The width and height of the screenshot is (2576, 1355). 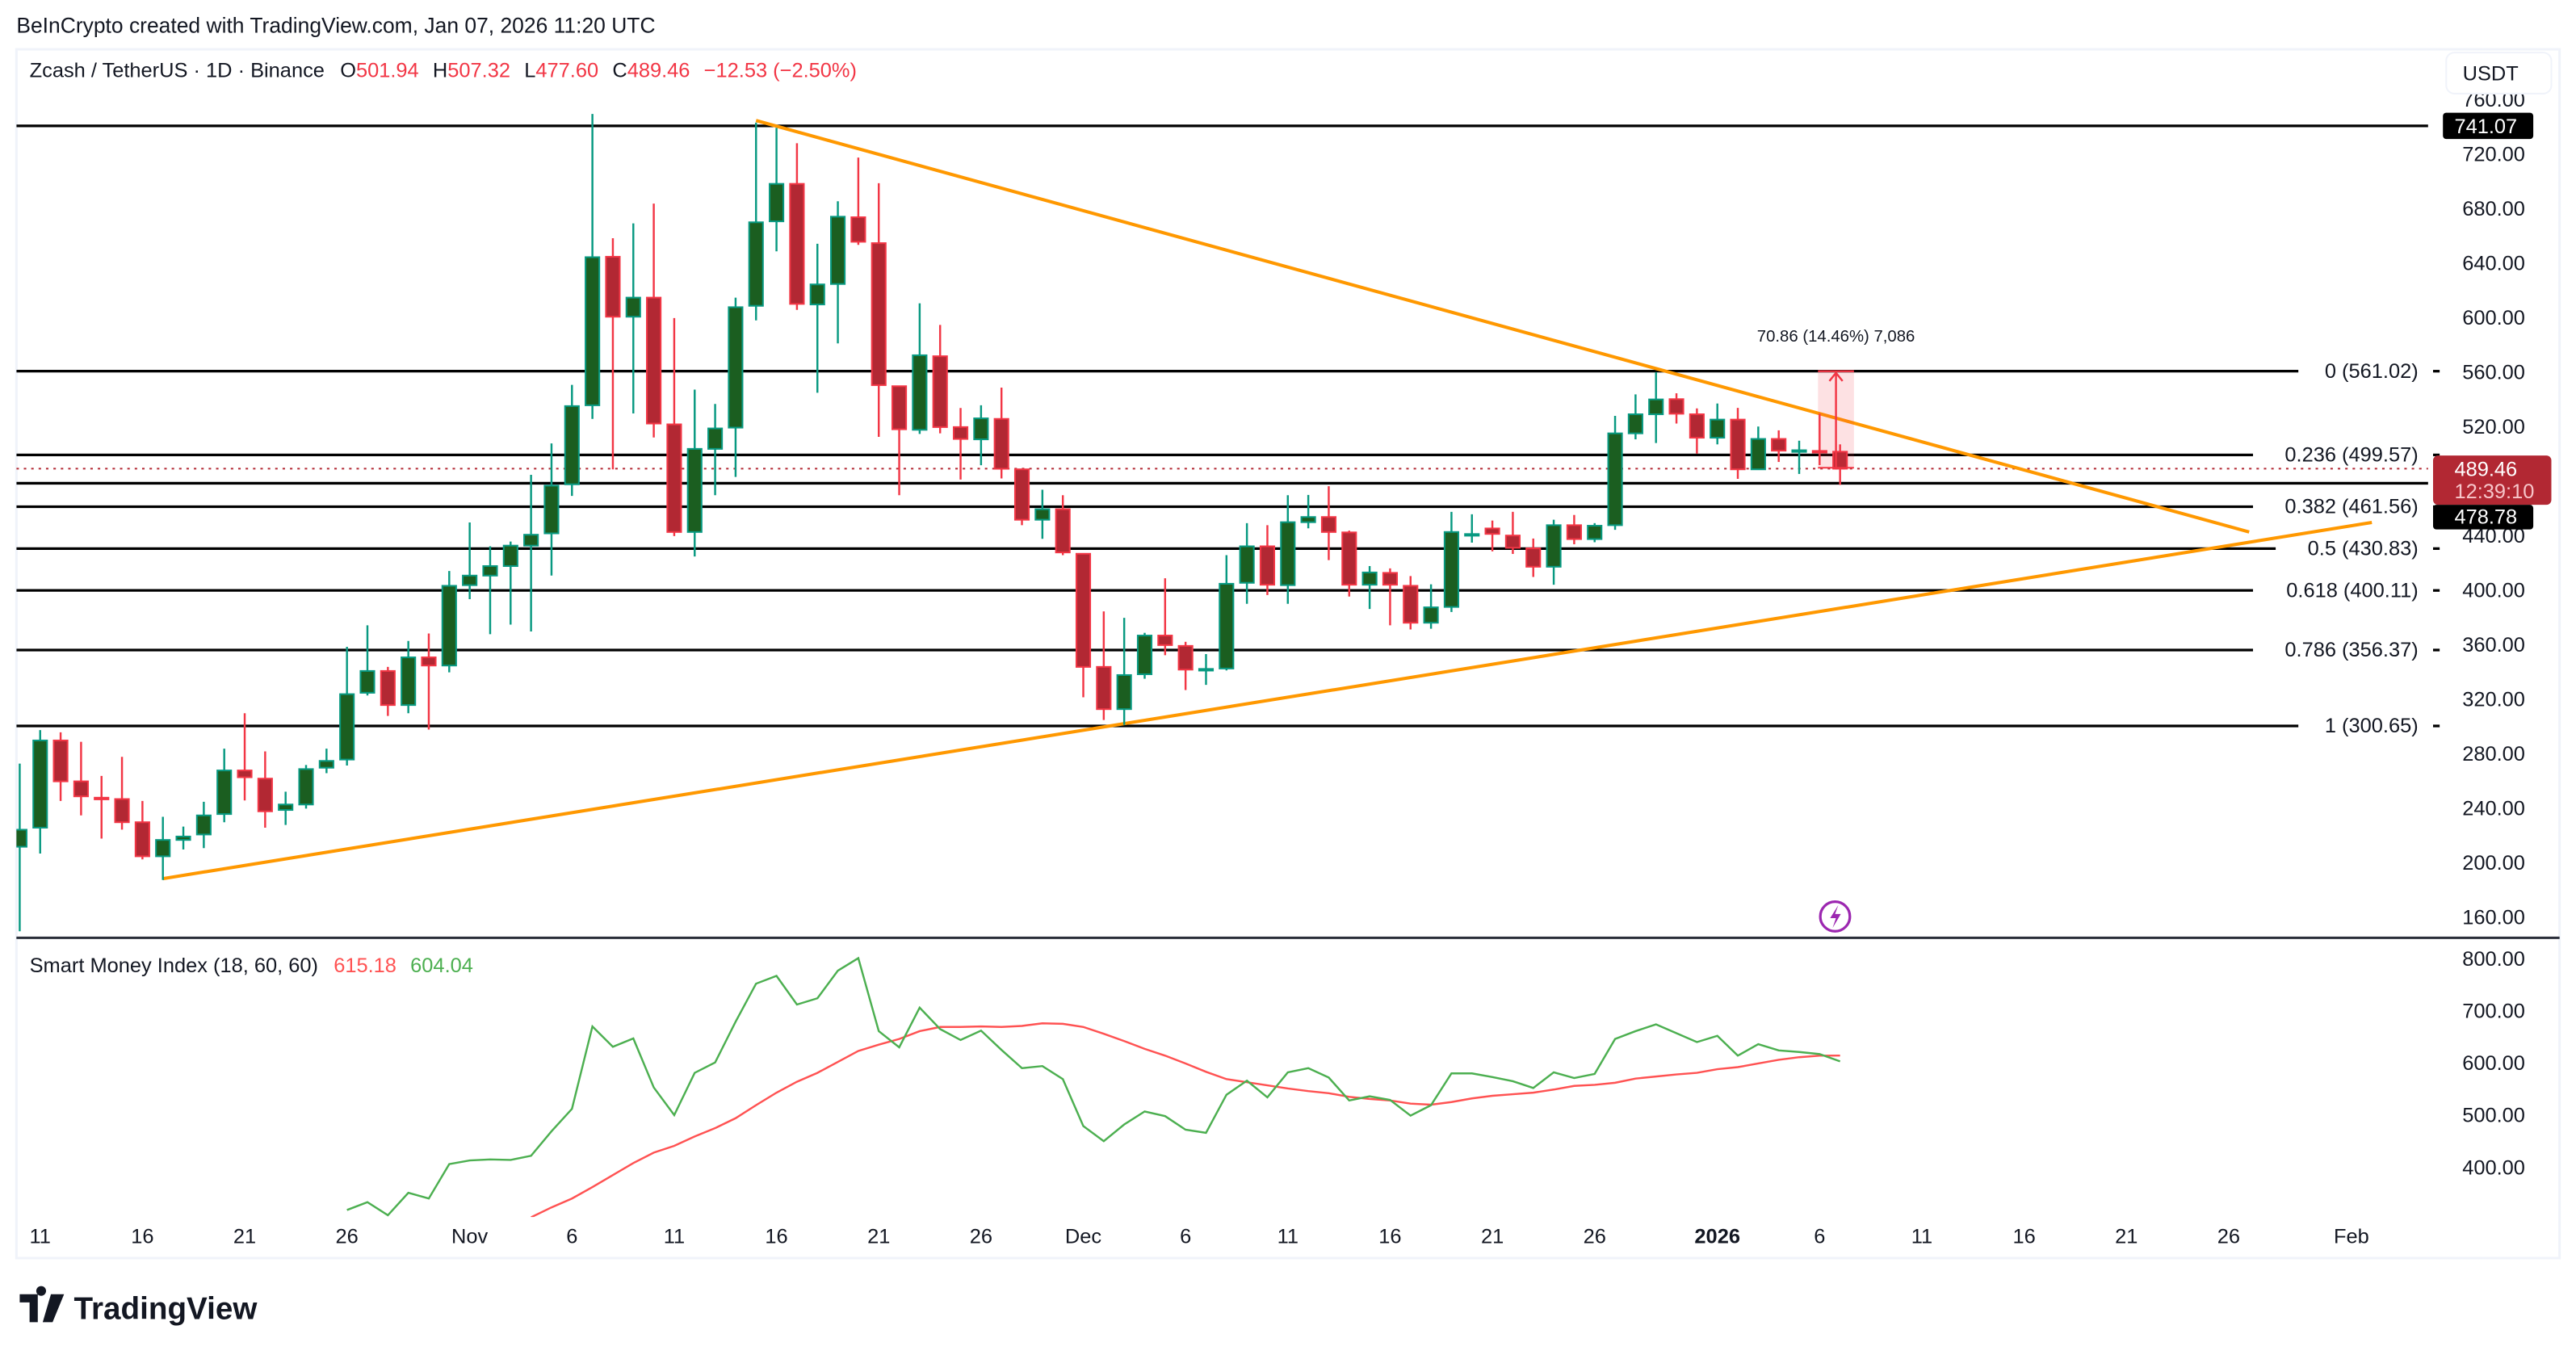 What do you see at coordinates (1836, 399) in the screenshot?
I see `measure-tool: 70.86 (14.46%) 7,086` at bounding box center [1836, 399].